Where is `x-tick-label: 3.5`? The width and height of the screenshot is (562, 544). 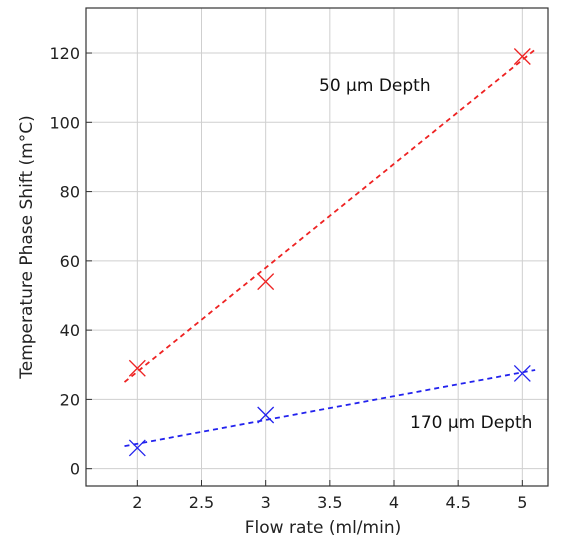
x-tick-label: 3.5 is located at coordinates (329, 502).